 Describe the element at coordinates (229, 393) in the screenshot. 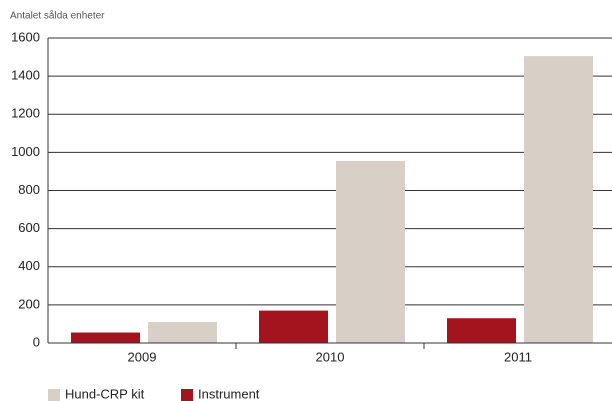

I see `legend-label: Instrument` at that location.